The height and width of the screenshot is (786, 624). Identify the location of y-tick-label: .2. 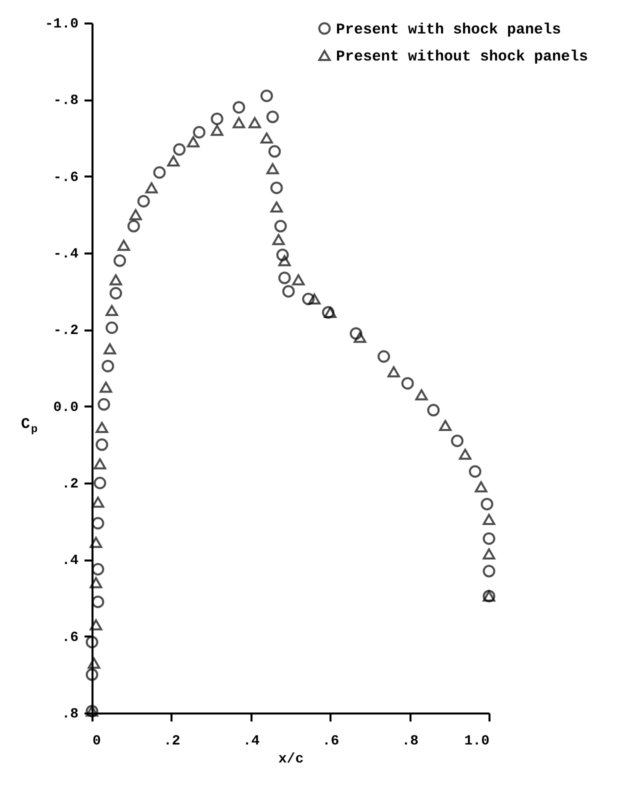
(70, 484).